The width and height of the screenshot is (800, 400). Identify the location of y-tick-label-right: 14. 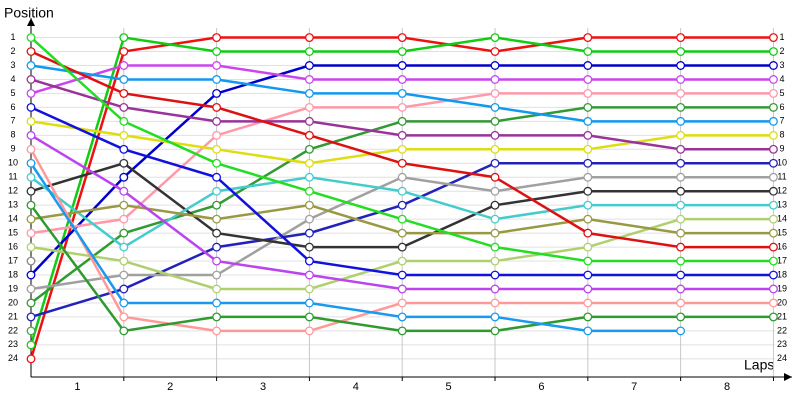
(782, 219).